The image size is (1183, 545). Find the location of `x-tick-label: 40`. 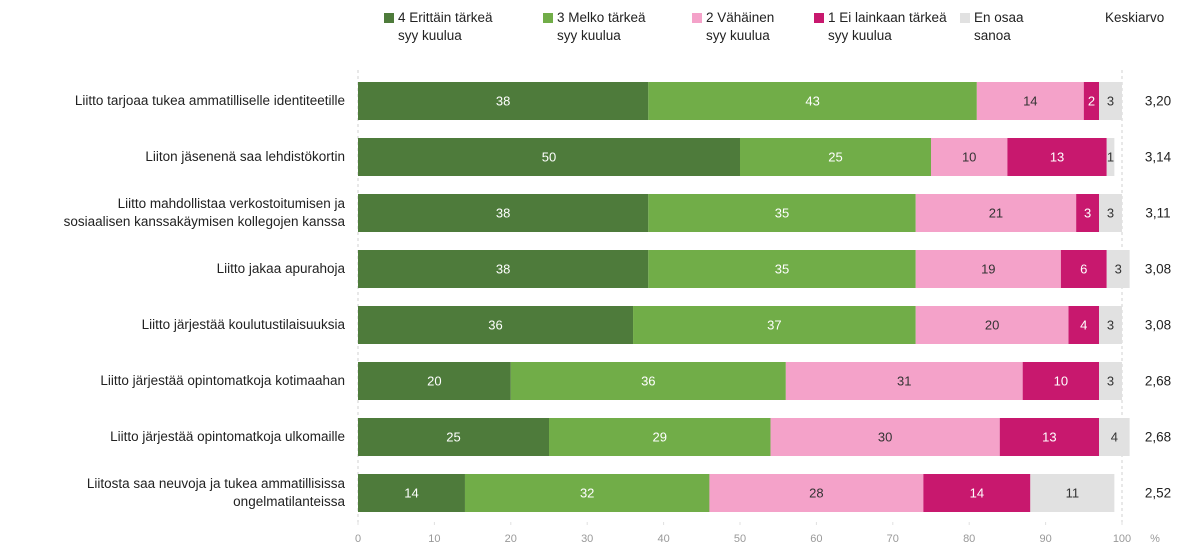

x-tick-label: 40 is located at coordinates (663, 539).